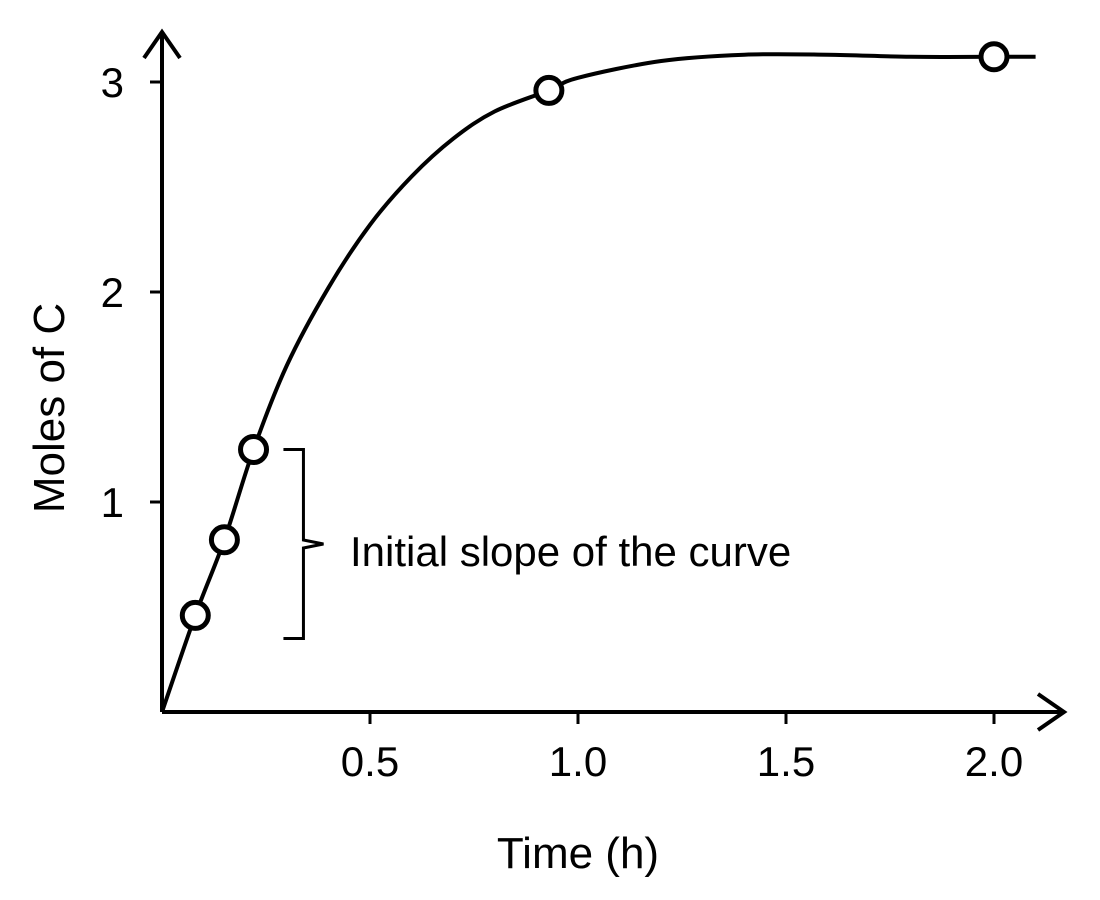 The height and width of the screenshot is (900, 1100). What do you see at coordinates (370, 761) in the screenshot?
I see `x-tick-label: 0.5` at bounding box center [370, 761].